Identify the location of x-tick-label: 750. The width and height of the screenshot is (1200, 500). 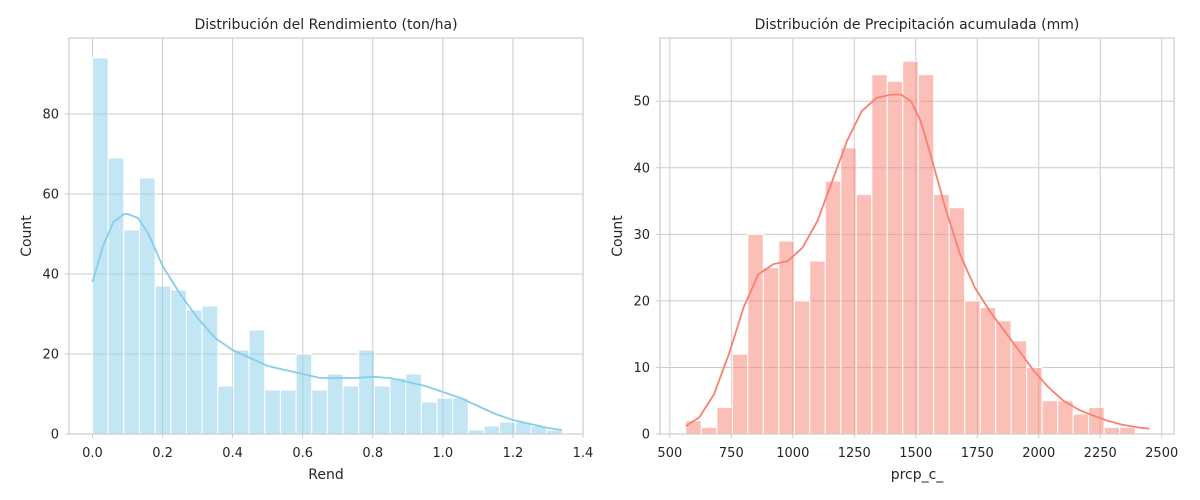
(731, 453).